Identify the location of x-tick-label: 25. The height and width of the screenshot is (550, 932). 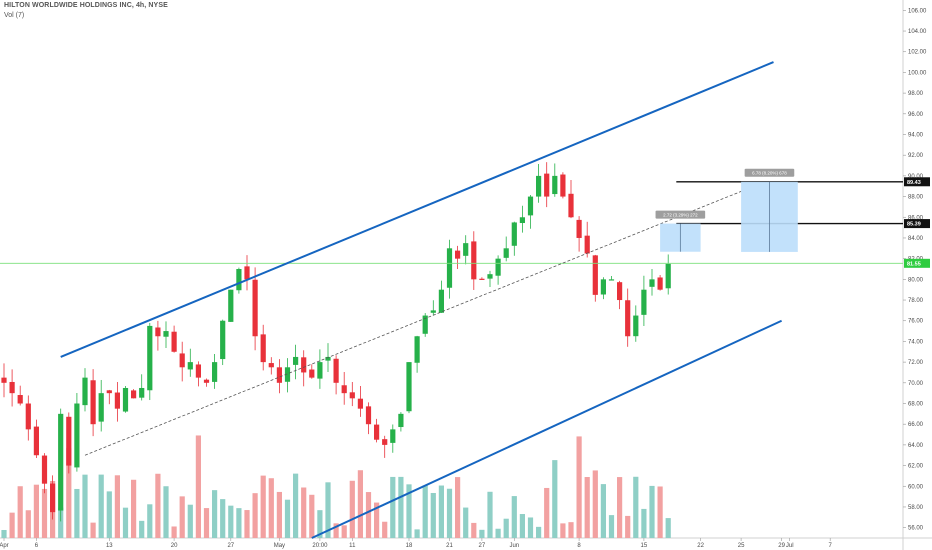
(741, 546).